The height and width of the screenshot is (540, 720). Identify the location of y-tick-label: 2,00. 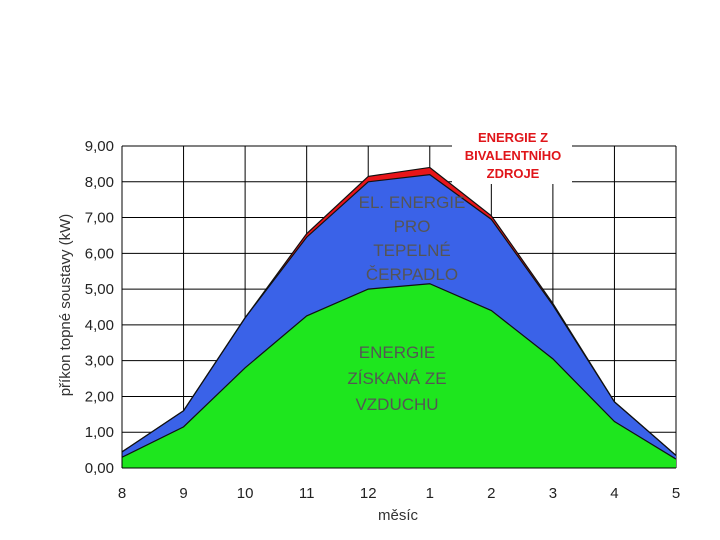
(99, 396).